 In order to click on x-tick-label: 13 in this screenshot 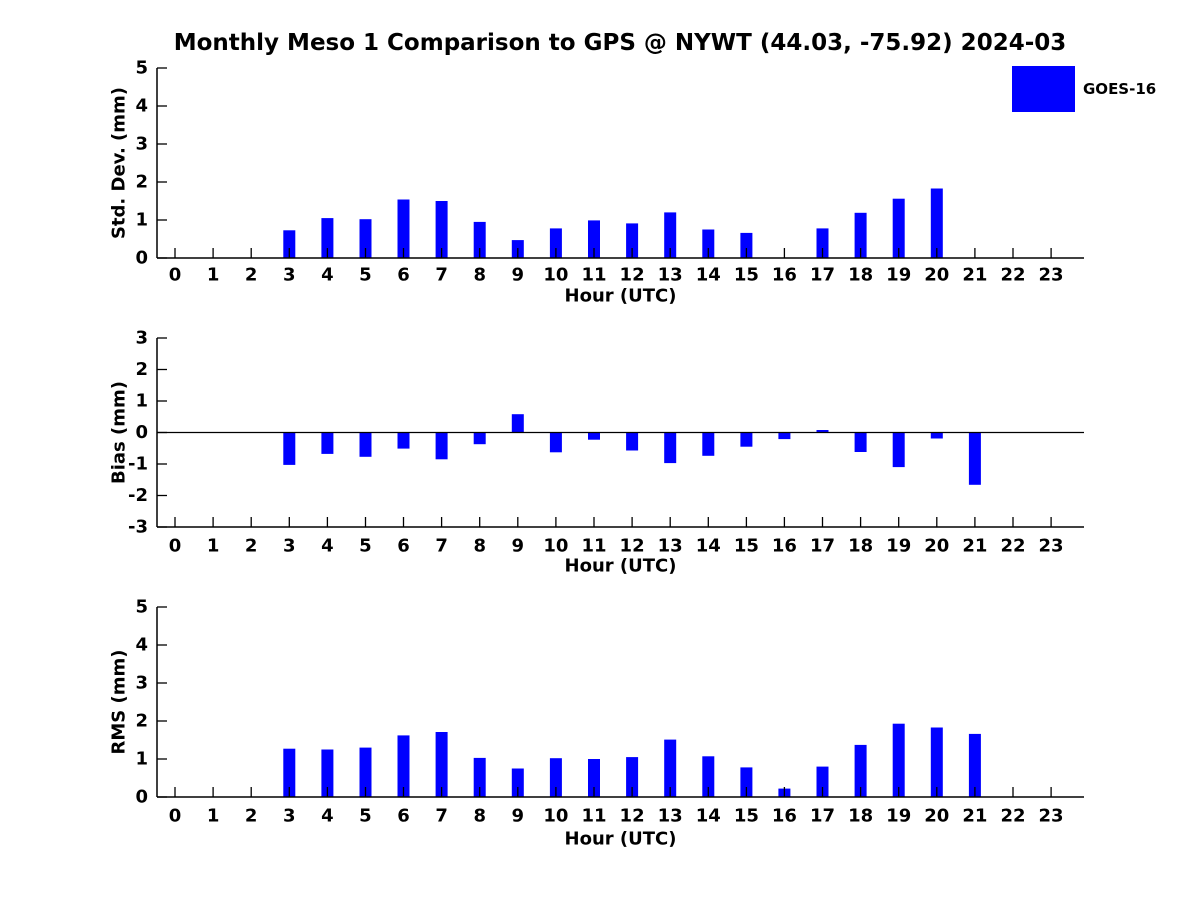, I will do `click(670, 275)`.